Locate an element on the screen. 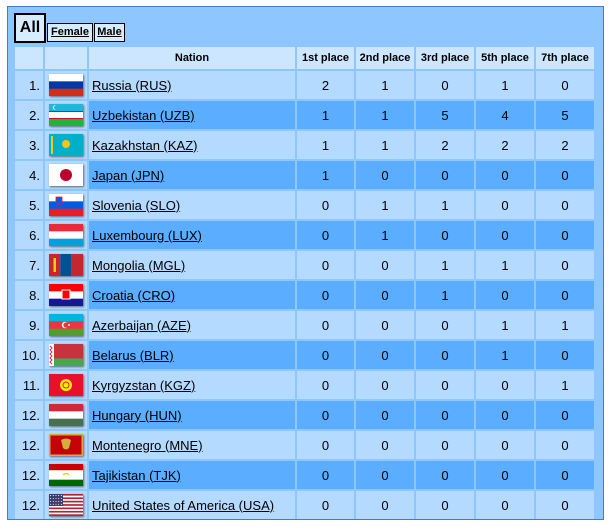  nation-link: Slovenia (SLO) is located at coordinates (136, 205).